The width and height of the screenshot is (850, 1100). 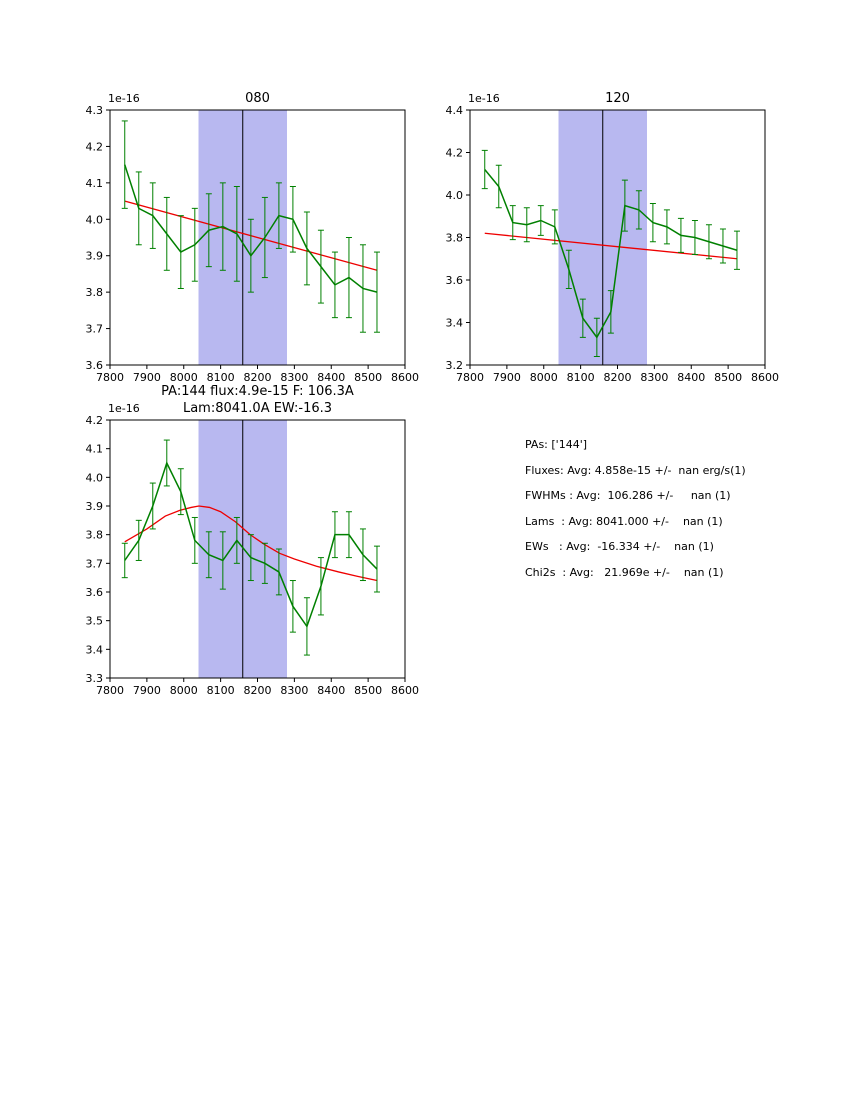 What do you see at coordinates (257, 408) in the screenshot?
I see `plot-title-fit-line2: Lam:8041.0A EW:-16.3` at bounding box center [257, 408].